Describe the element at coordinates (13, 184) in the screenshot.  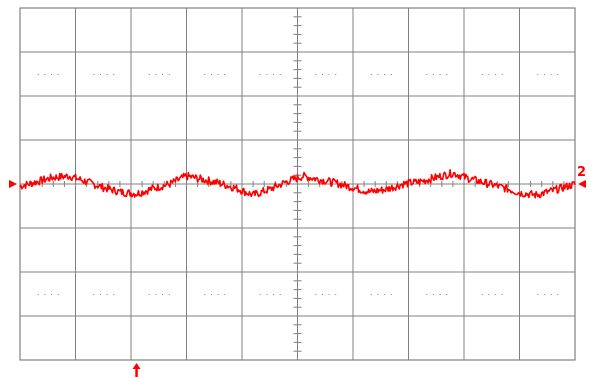
I see `channel-ground-marker` at that location.